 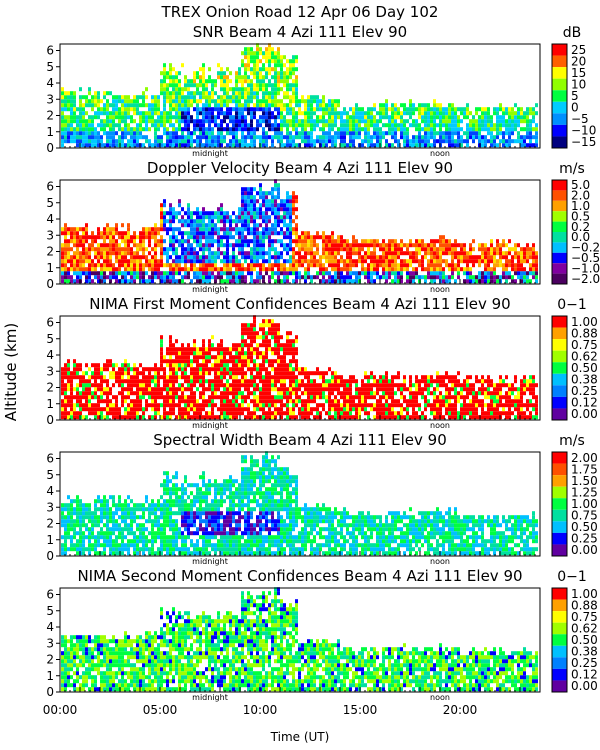 What do you see at coordinates (585, 279) in the screenshot?
I see `colorbar-label: −2.0` at bounding box center [585, 279].